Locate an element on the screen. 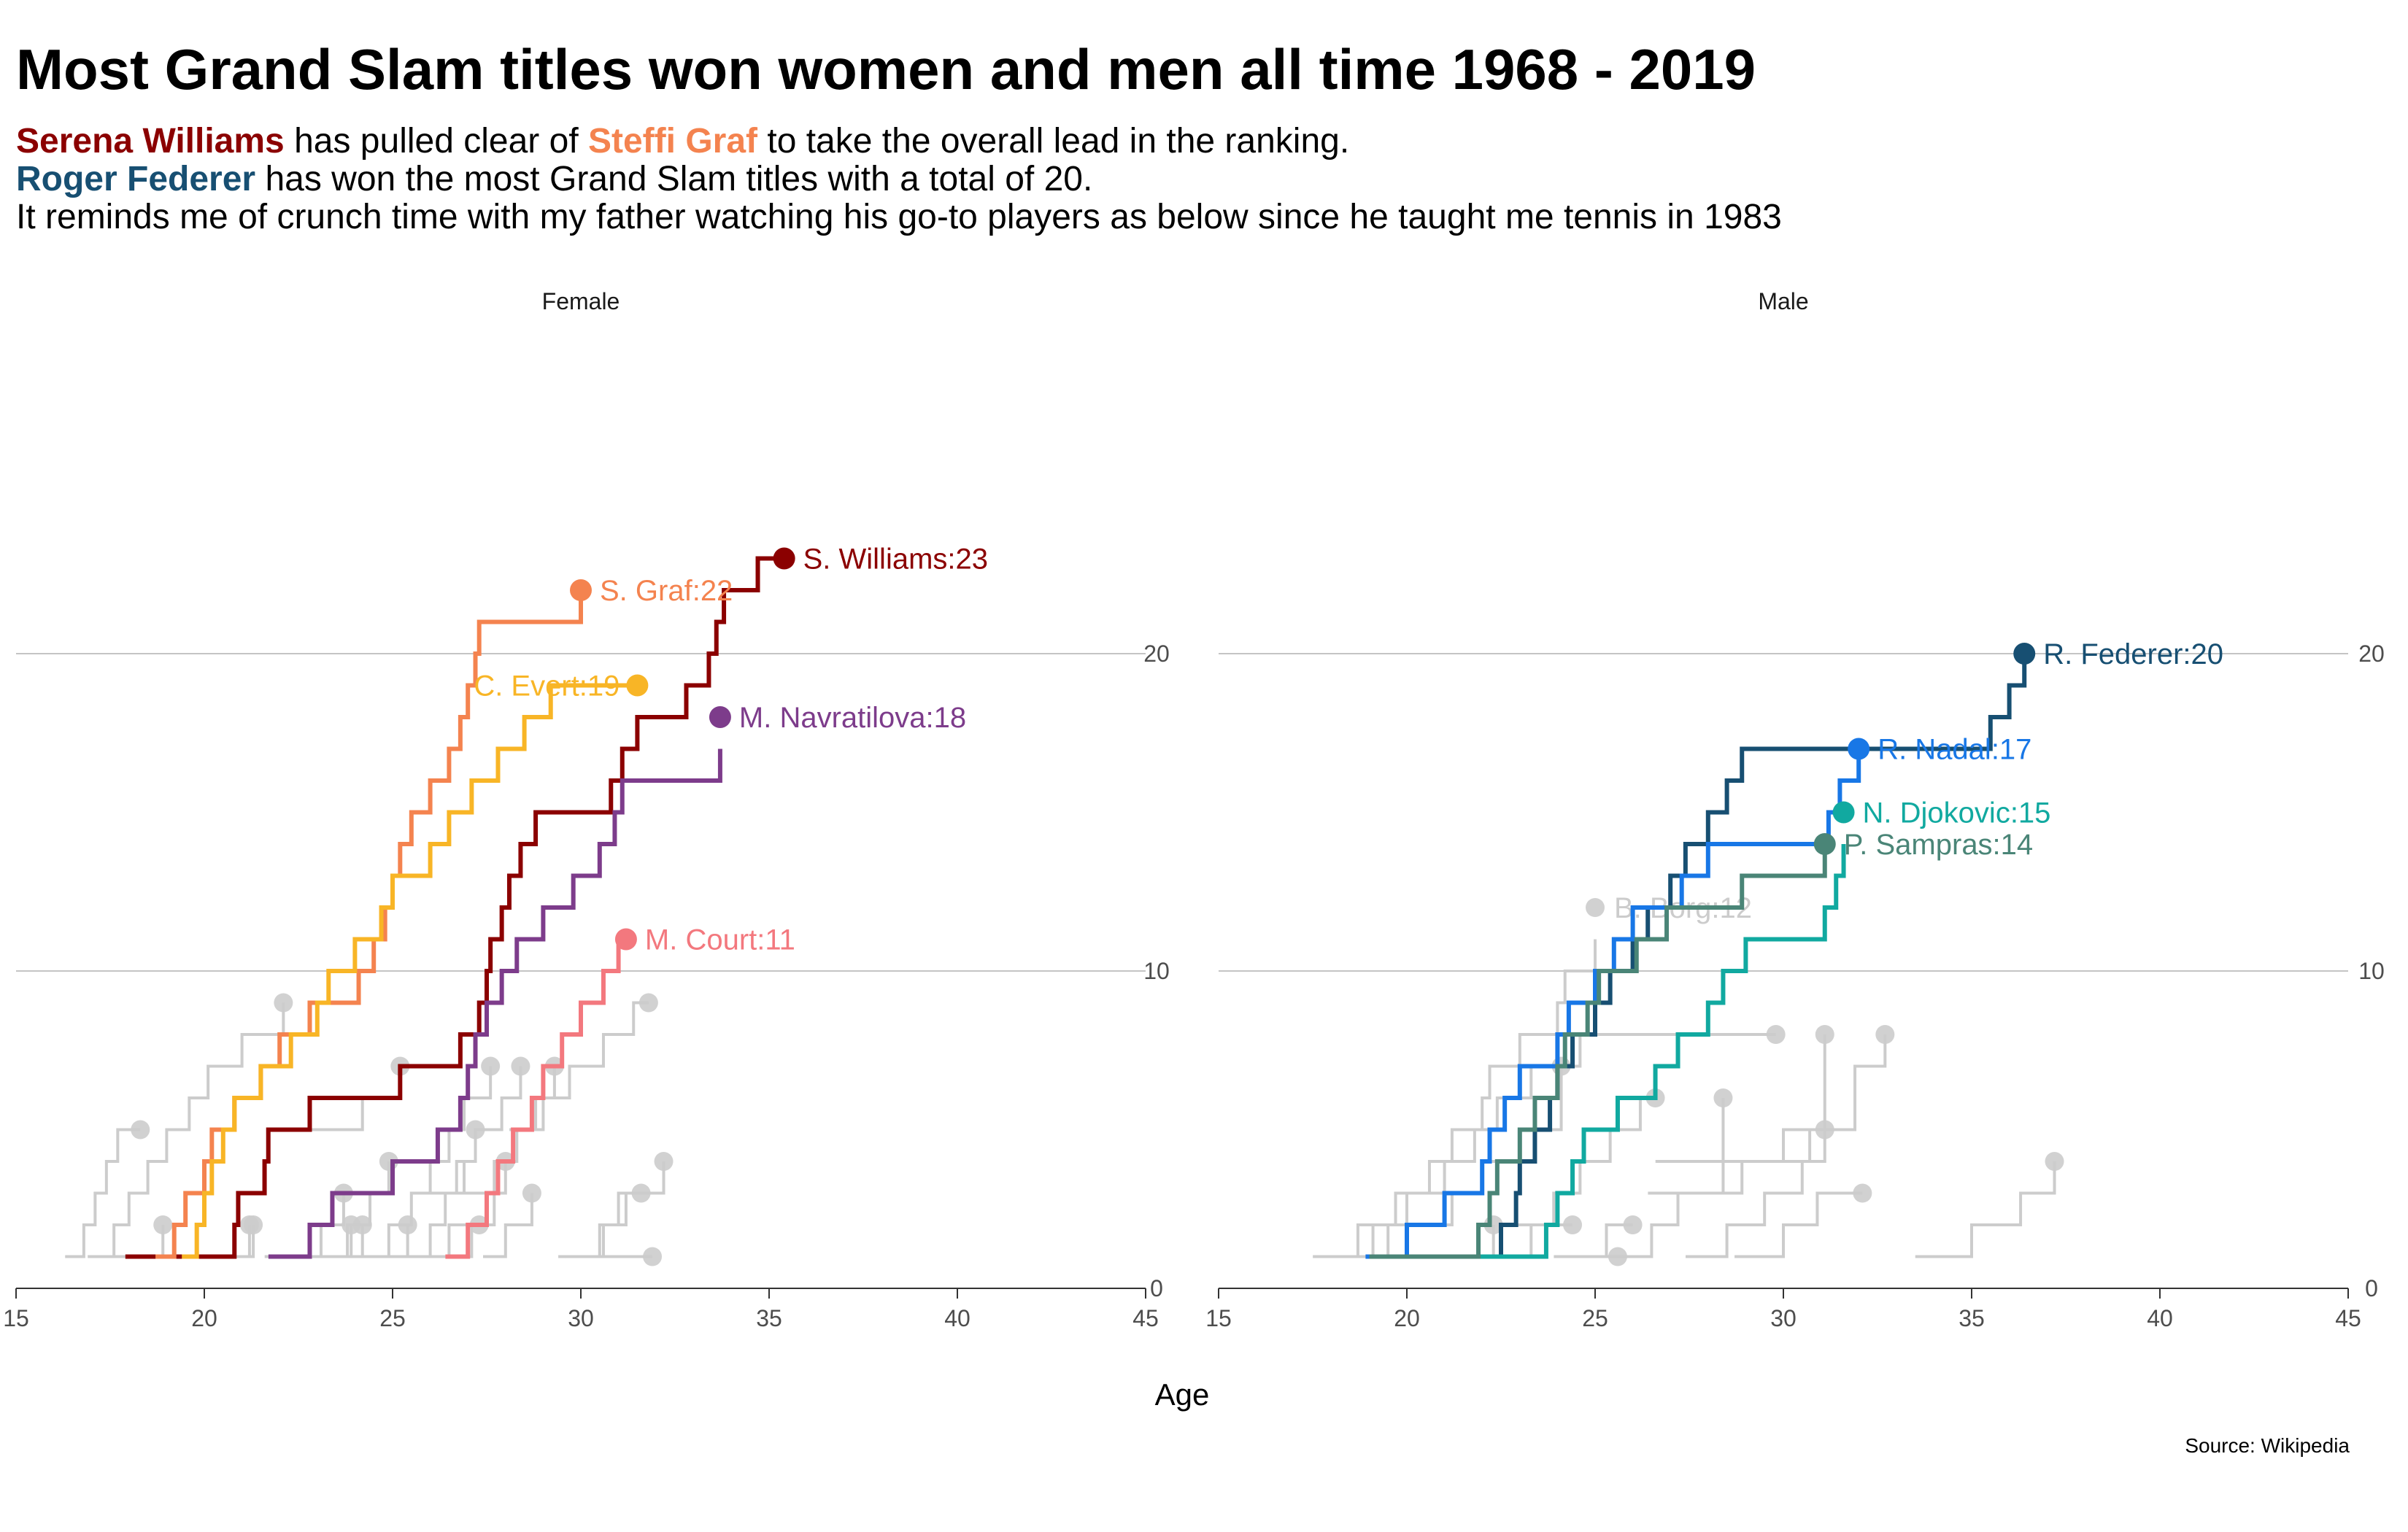  x-tick-label: 20 is located at coordinates (1407, 1318).